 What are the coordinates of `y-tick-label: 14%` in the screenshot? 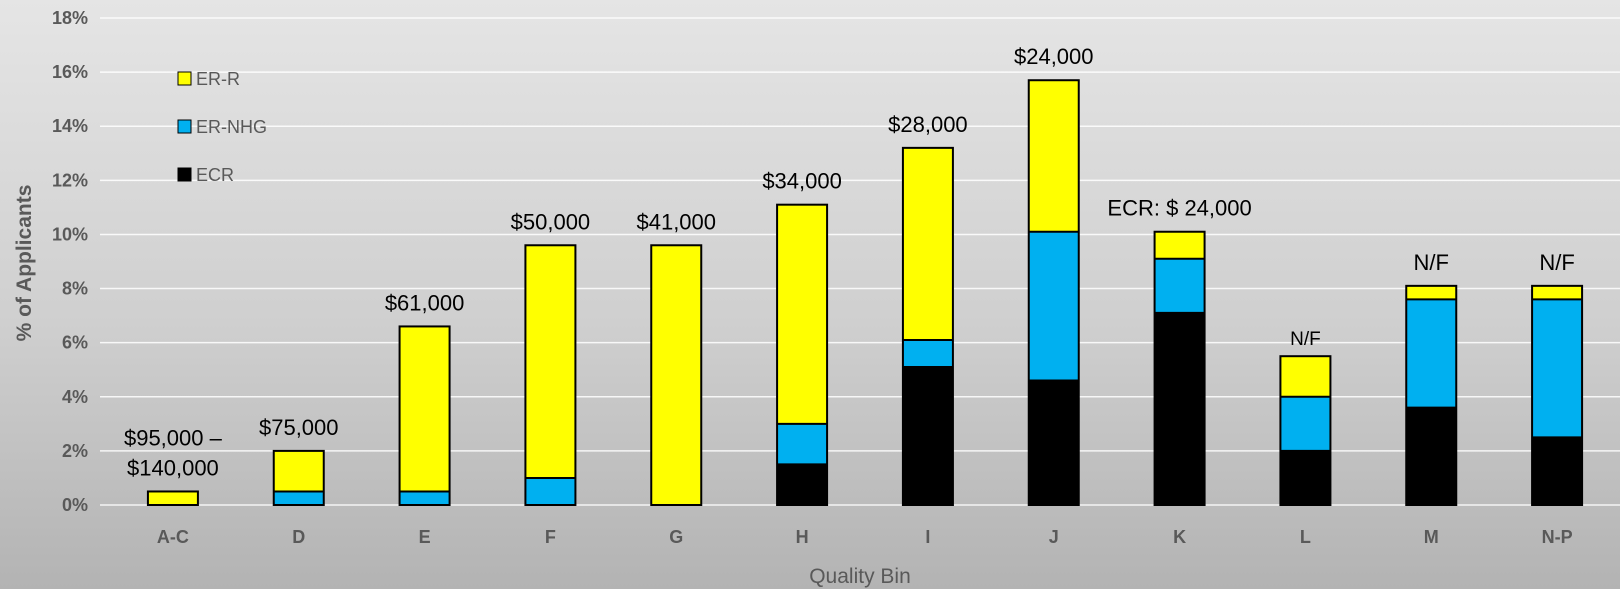 It's located at (70, 126).